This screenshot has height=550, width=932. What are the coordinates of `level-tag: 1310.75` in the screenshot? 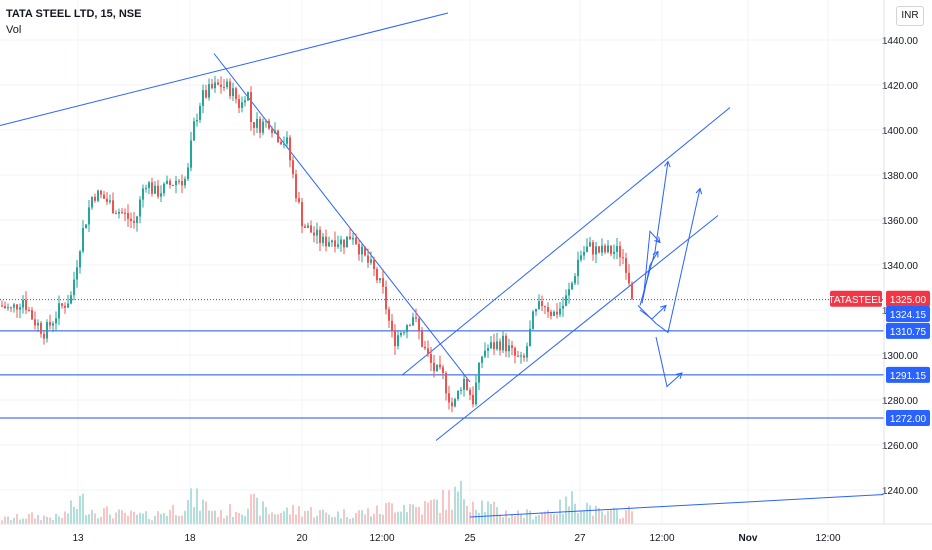 It's located at (908, 332).